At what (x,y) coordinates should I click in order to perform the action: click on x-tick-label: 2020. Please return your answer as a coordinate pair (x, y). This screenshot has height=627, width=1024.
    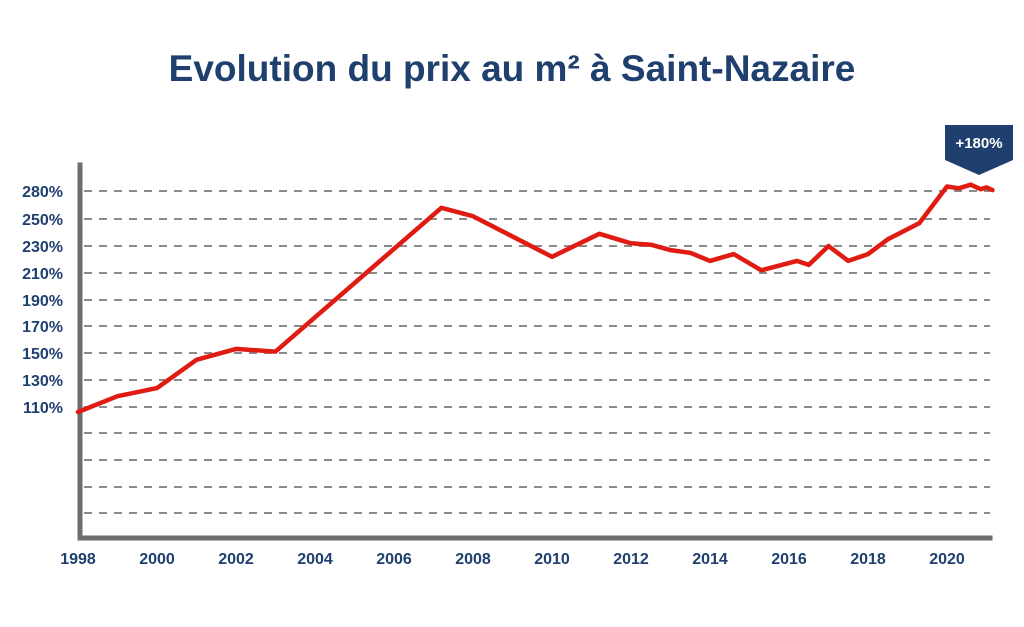
    Looking at the image, I should click on (947, 559).